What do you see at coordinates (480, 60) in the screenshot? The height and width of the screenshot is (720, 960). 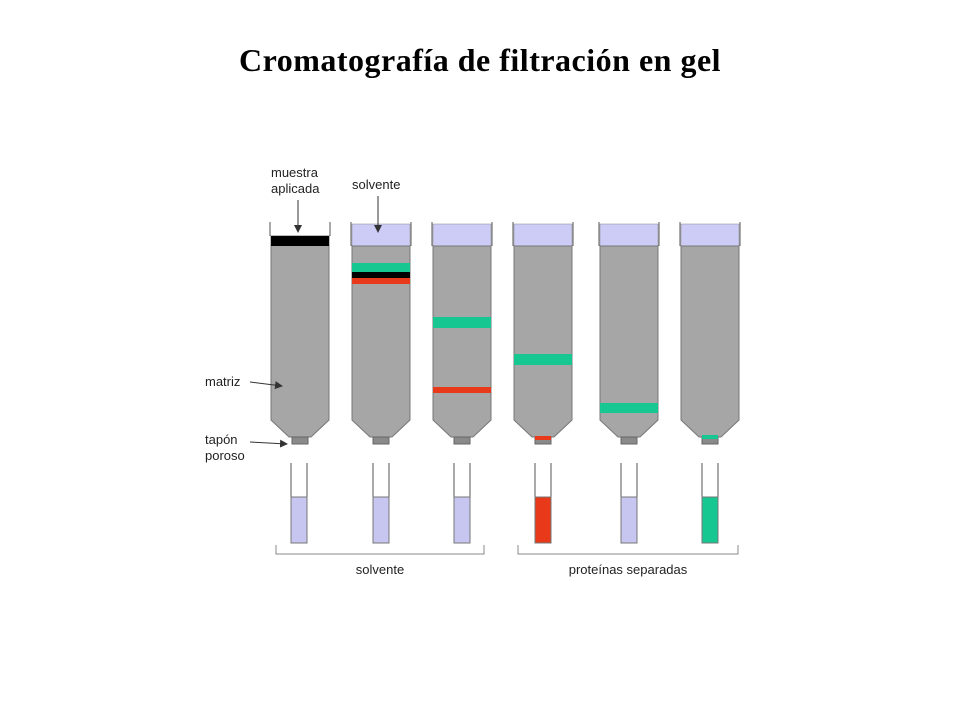 I see `page-title: Cromatografía de filtración en gel` at bounding box center [480, 60].